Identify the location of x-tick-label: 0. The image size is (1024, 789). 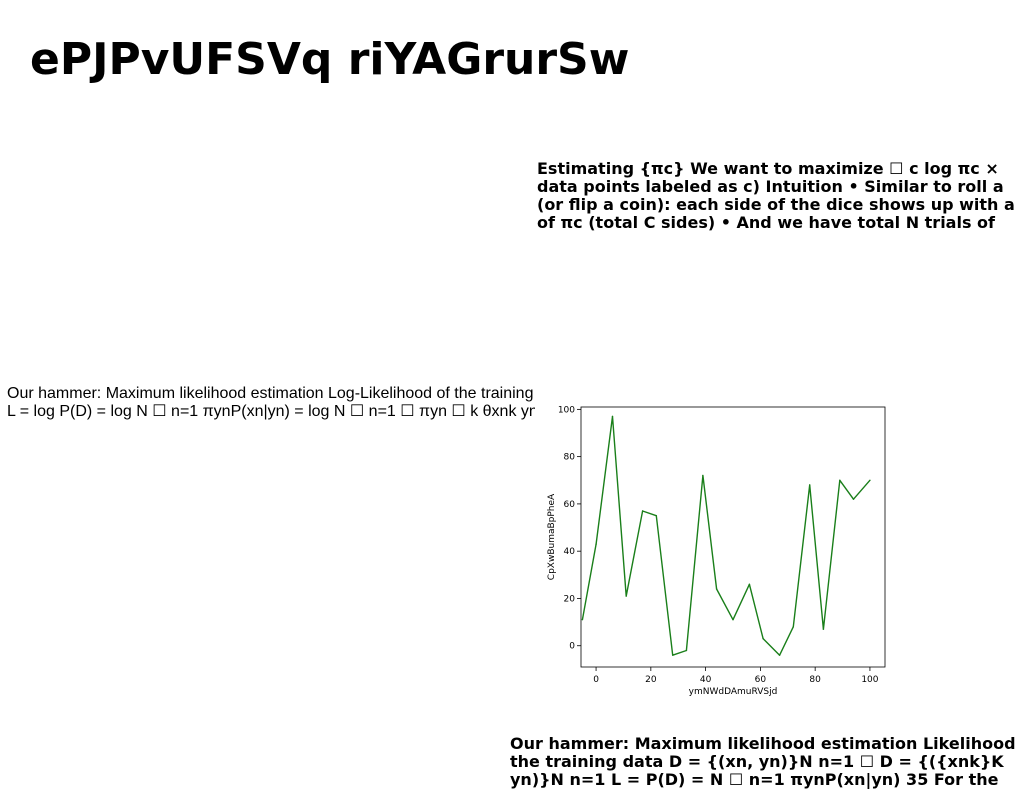
(596, 680).